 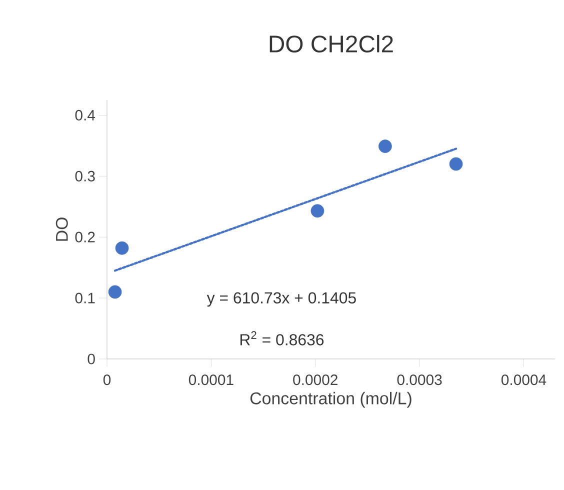 What do you see at coordinates (85, 176) in the screenshot?
I see `y-tick-label: 0.3` at bounding box center [85, 176].